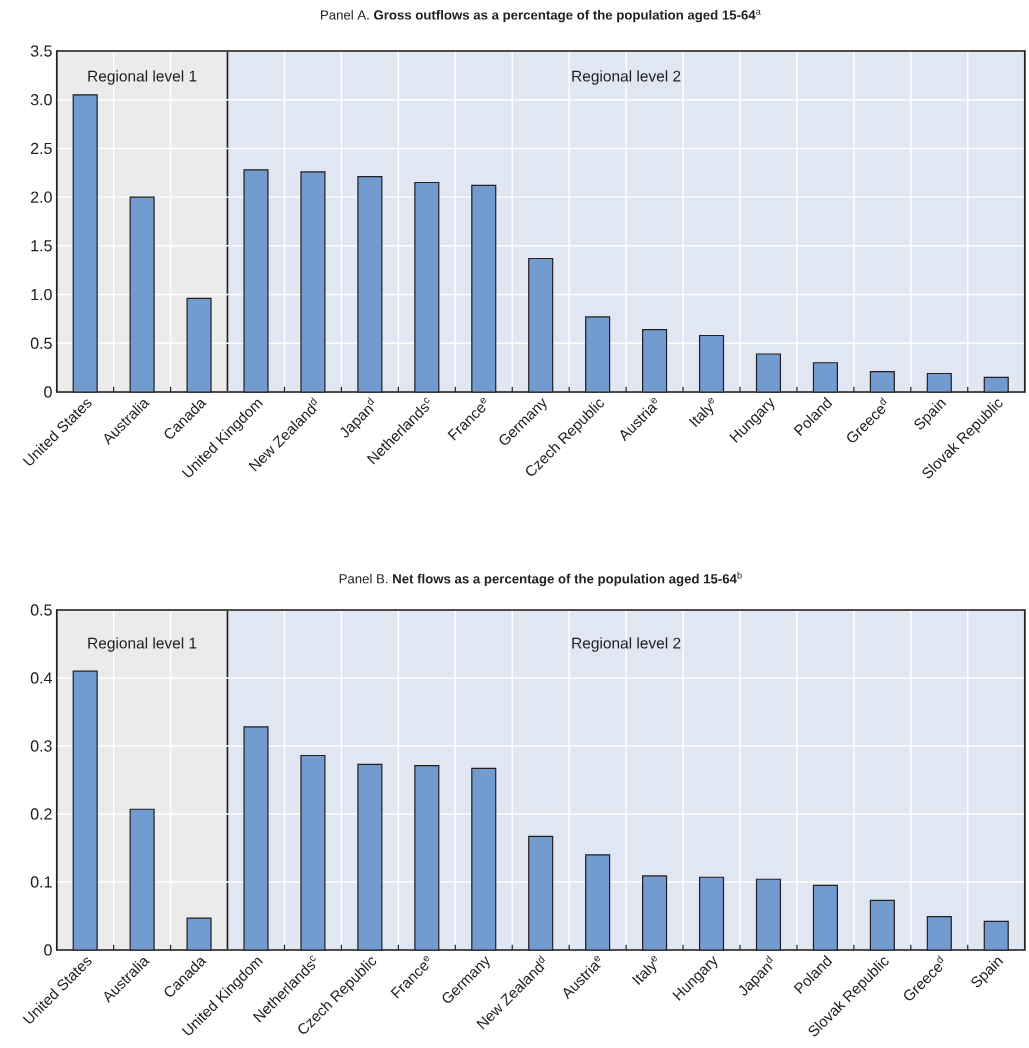 This screenshot has width=1029, height=1048. Describe the element at coordinates (41, 197) in the screenshot. I see `y-tick-label: 2.0` at that location.